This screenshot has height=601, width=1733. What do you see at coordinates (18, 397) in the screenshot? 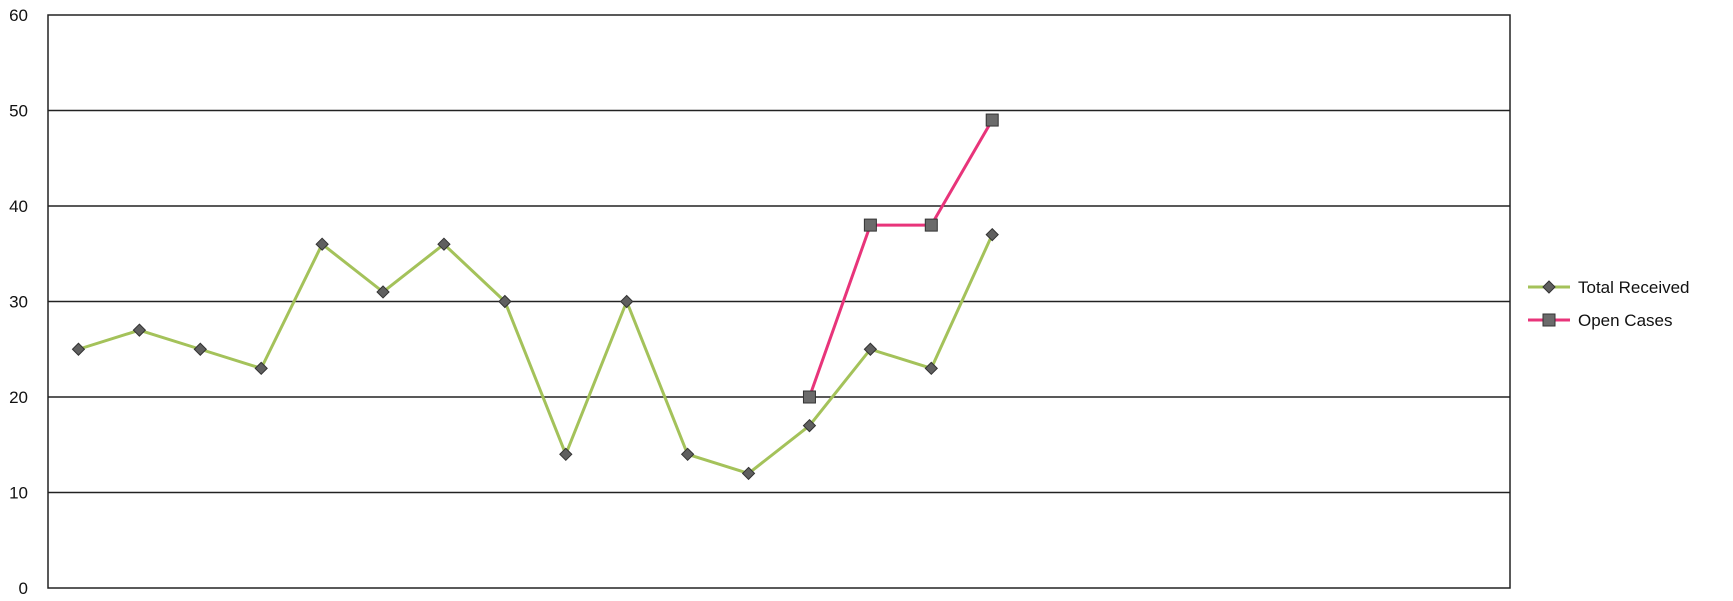
I see `y-tick-label: 20` at bounding box center [18, 397].